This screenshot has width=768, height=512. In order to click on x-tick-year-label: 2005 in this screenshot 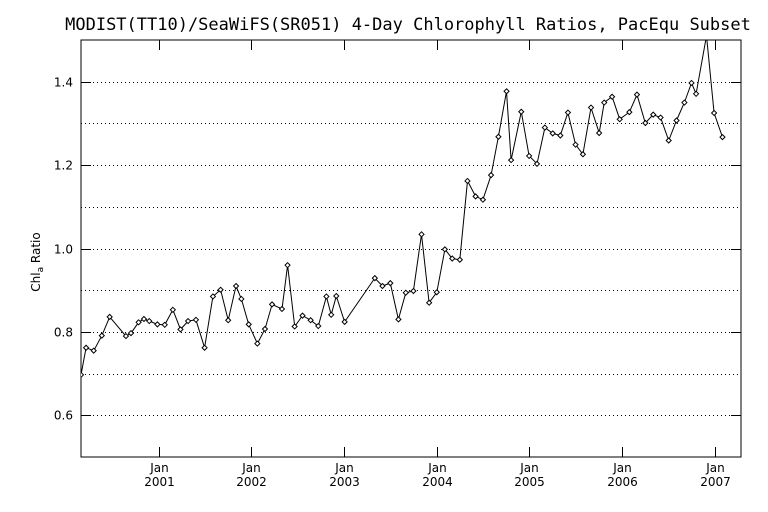, I will do `click(529, 482)`.